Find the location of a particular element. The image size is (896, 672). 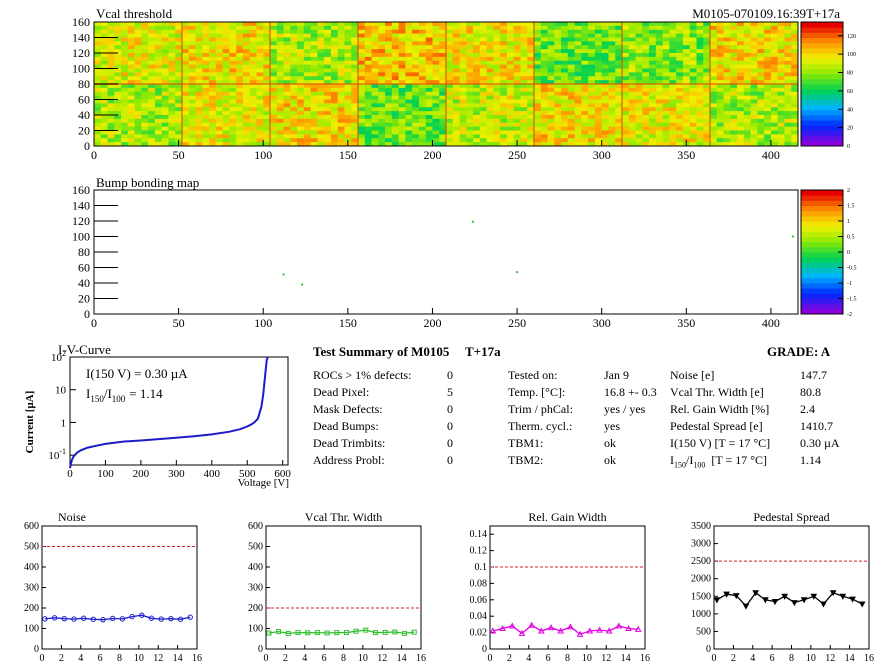

chart-y-tick-label: 0.12 is located at coordinates (479, 551).